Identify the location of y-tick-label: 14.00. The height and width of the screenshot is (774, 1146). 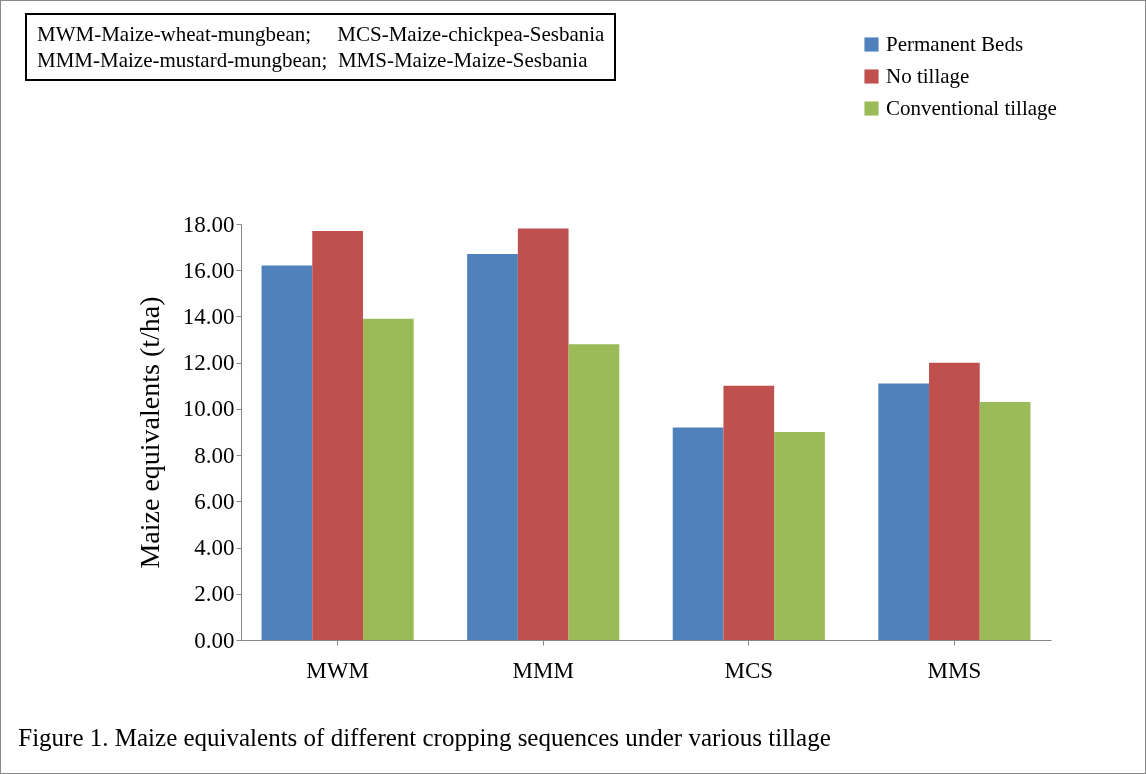
(208, 316).